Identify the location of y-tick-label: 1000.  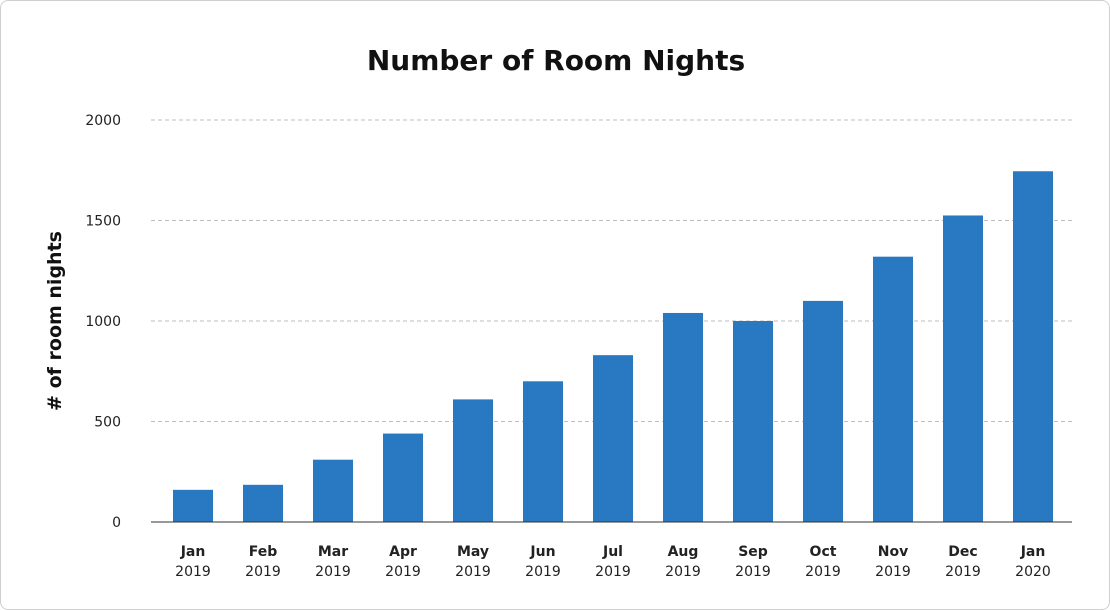
(103, 322).